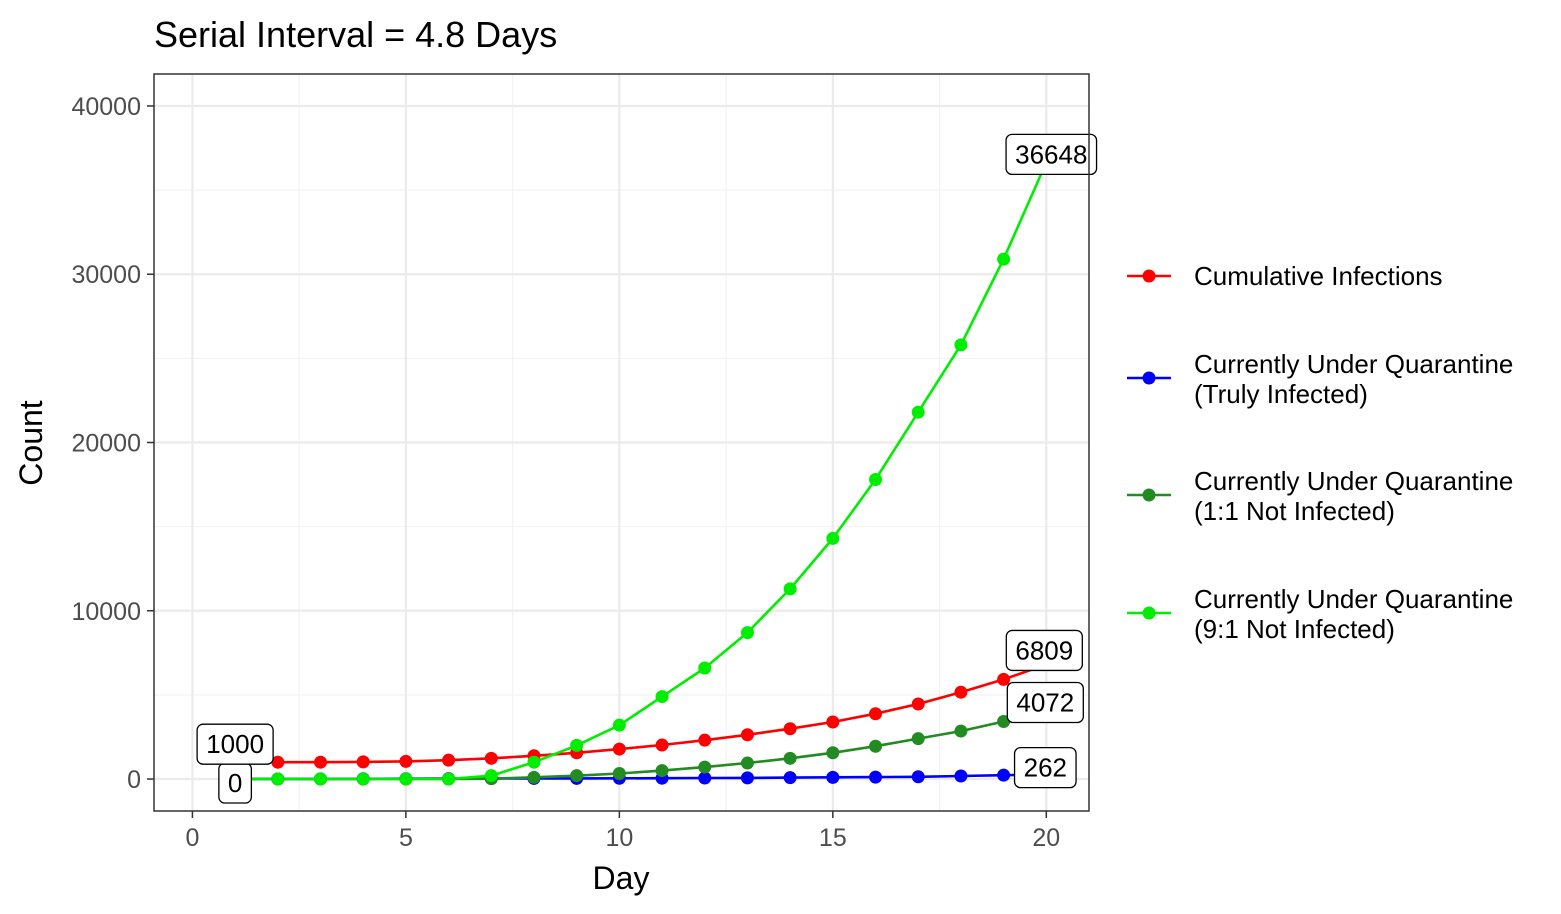 The image size is (1561, 914). I want to click on x-tick-label: 5, so click(406, 838).